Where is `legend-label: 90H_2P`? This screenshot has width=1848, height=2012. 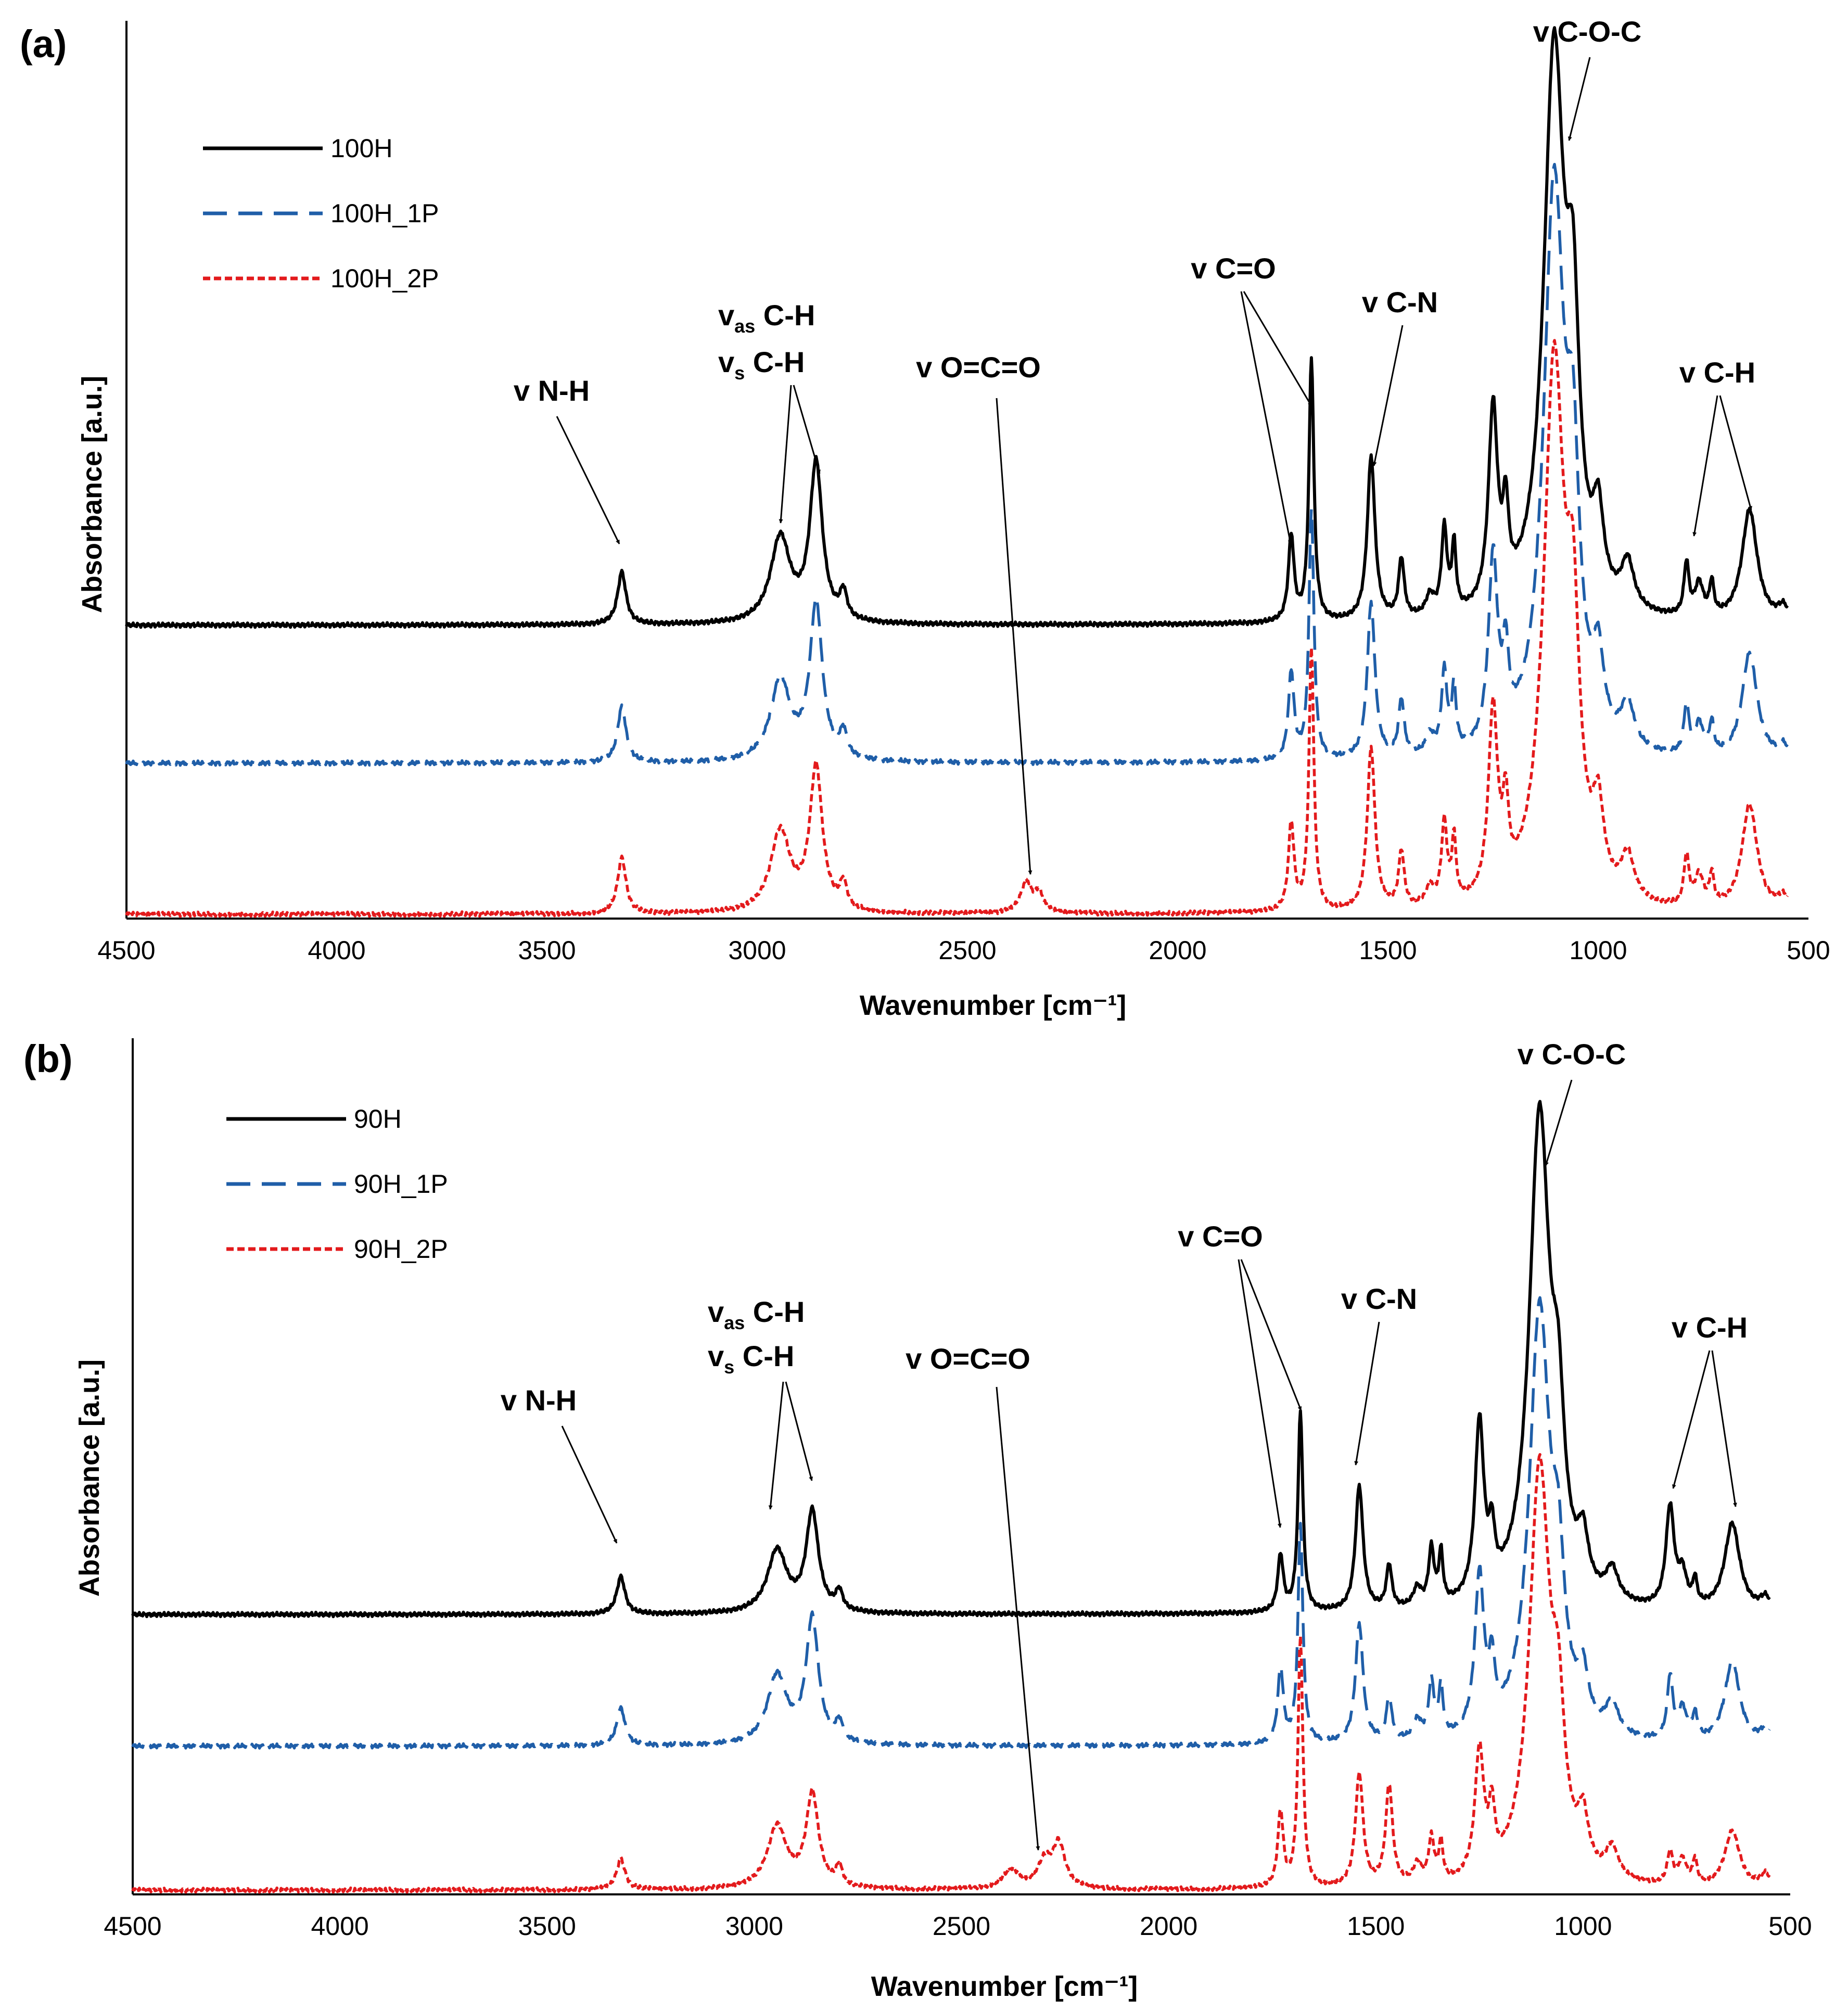
legend-label: 90H_2P is located at coordinates (401, 1249).